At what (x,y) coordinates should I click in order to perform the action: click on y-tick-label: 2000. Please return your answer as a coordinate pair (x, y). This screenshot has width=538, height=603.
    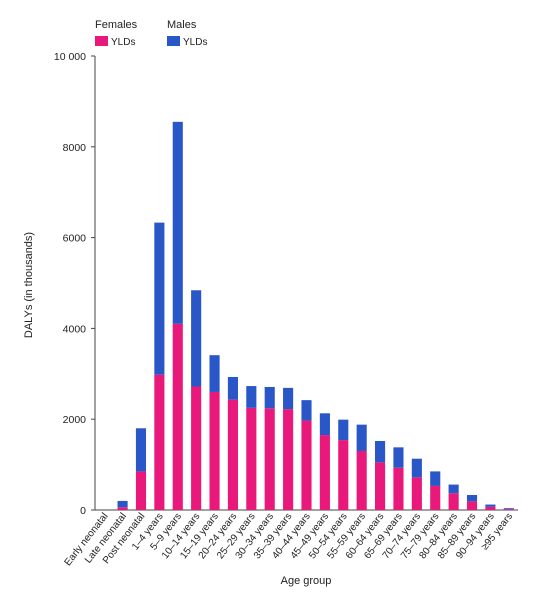
    Looking at the image, I should click on (75, 420).